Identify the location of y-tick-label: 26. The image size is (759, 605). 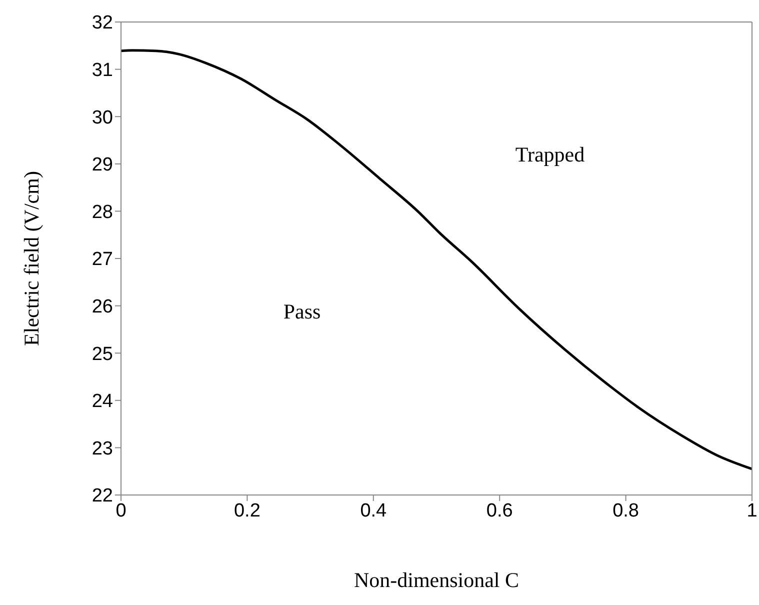
(102, 307).